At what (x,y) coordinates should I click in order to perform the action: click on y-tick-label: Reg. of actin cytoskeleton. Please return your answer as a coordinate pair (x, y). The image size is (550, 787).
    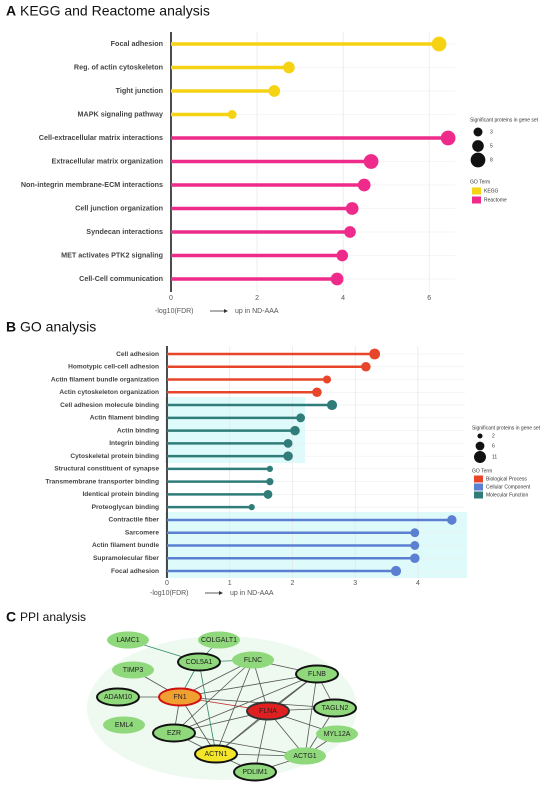
    Looking at the image, I should click on (118, 66).